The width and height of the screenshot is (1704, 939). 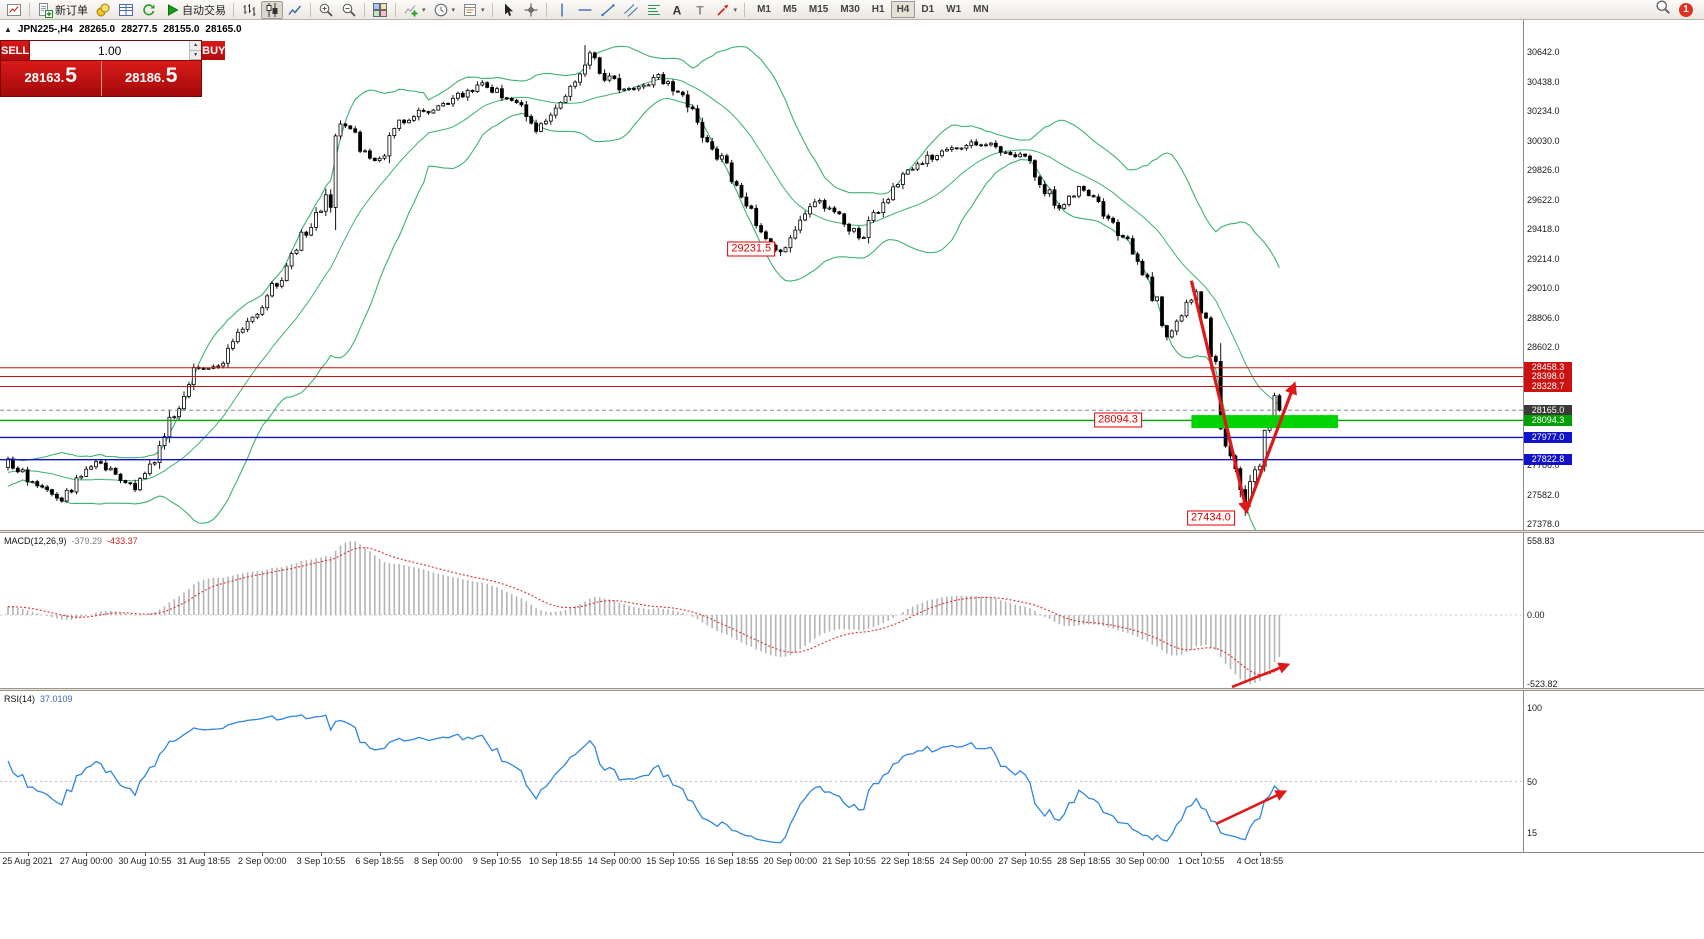 I want to click on volume-down-button: ▼, so click(x=196, y=55).